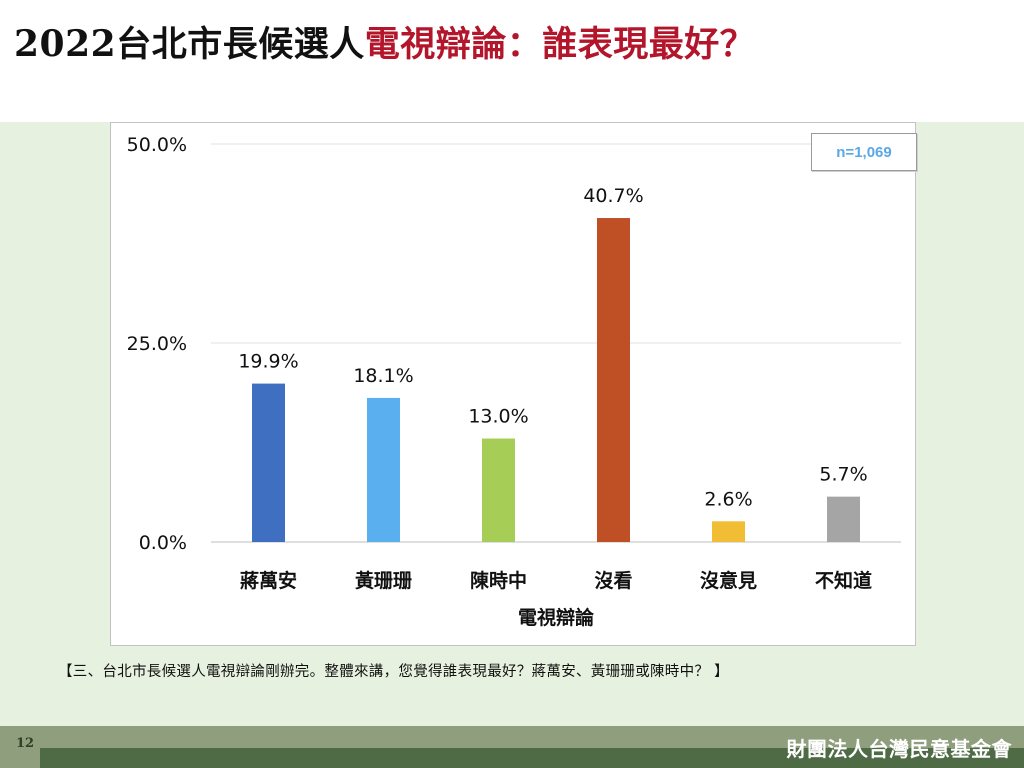 The image size is (1024, 768). Describe the element at coordinates (383, 580) in the screenshot. I see `x-tick-label: 黃珊珊` at that location.